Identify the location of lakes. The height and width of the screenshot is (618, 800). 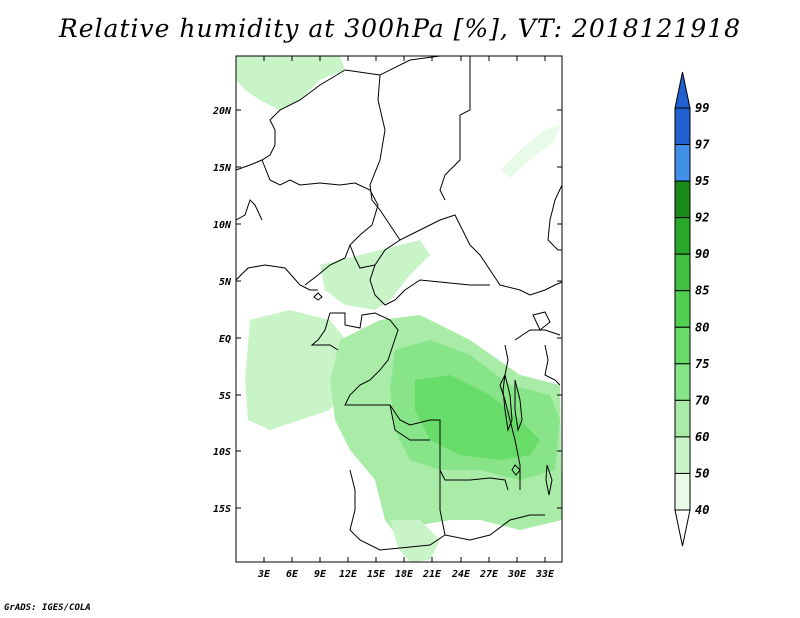
(433, 394).